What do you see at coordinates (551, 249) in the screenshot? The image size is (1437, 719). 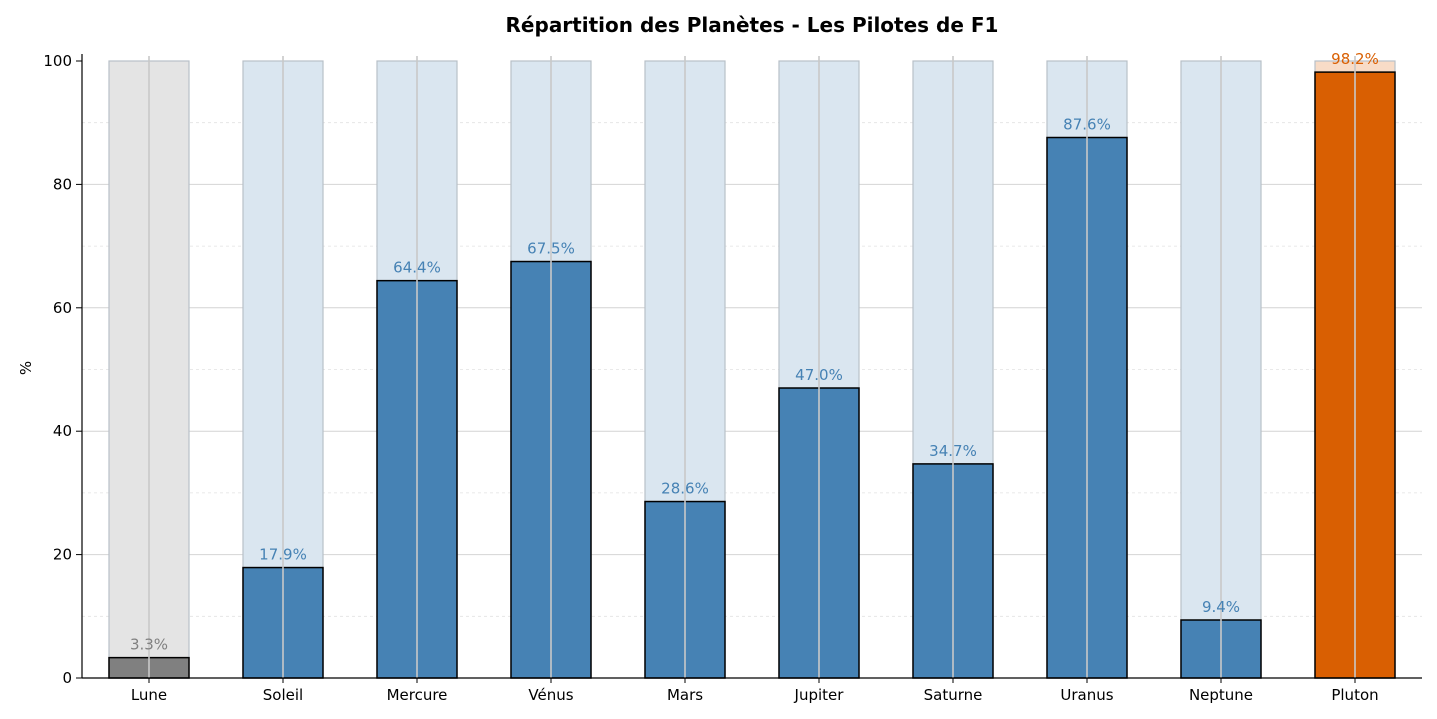 I see `data-label: 67.5%` at bounding box center [551, 249].